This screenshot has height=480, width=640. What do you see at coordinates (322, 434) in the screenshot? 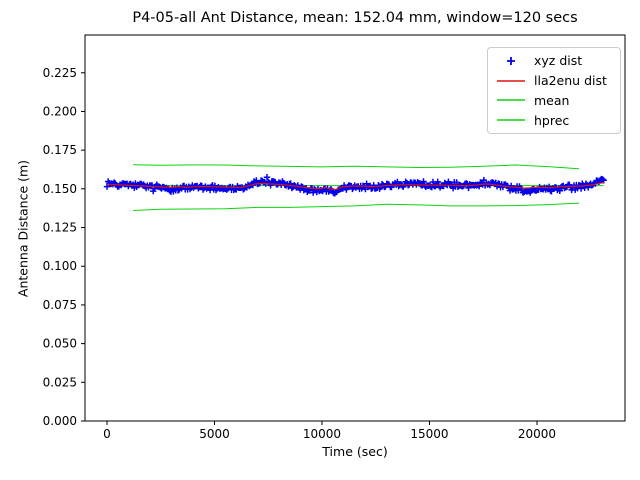
I see `x-tick-label: 10000` at bounding box center [322, 434].